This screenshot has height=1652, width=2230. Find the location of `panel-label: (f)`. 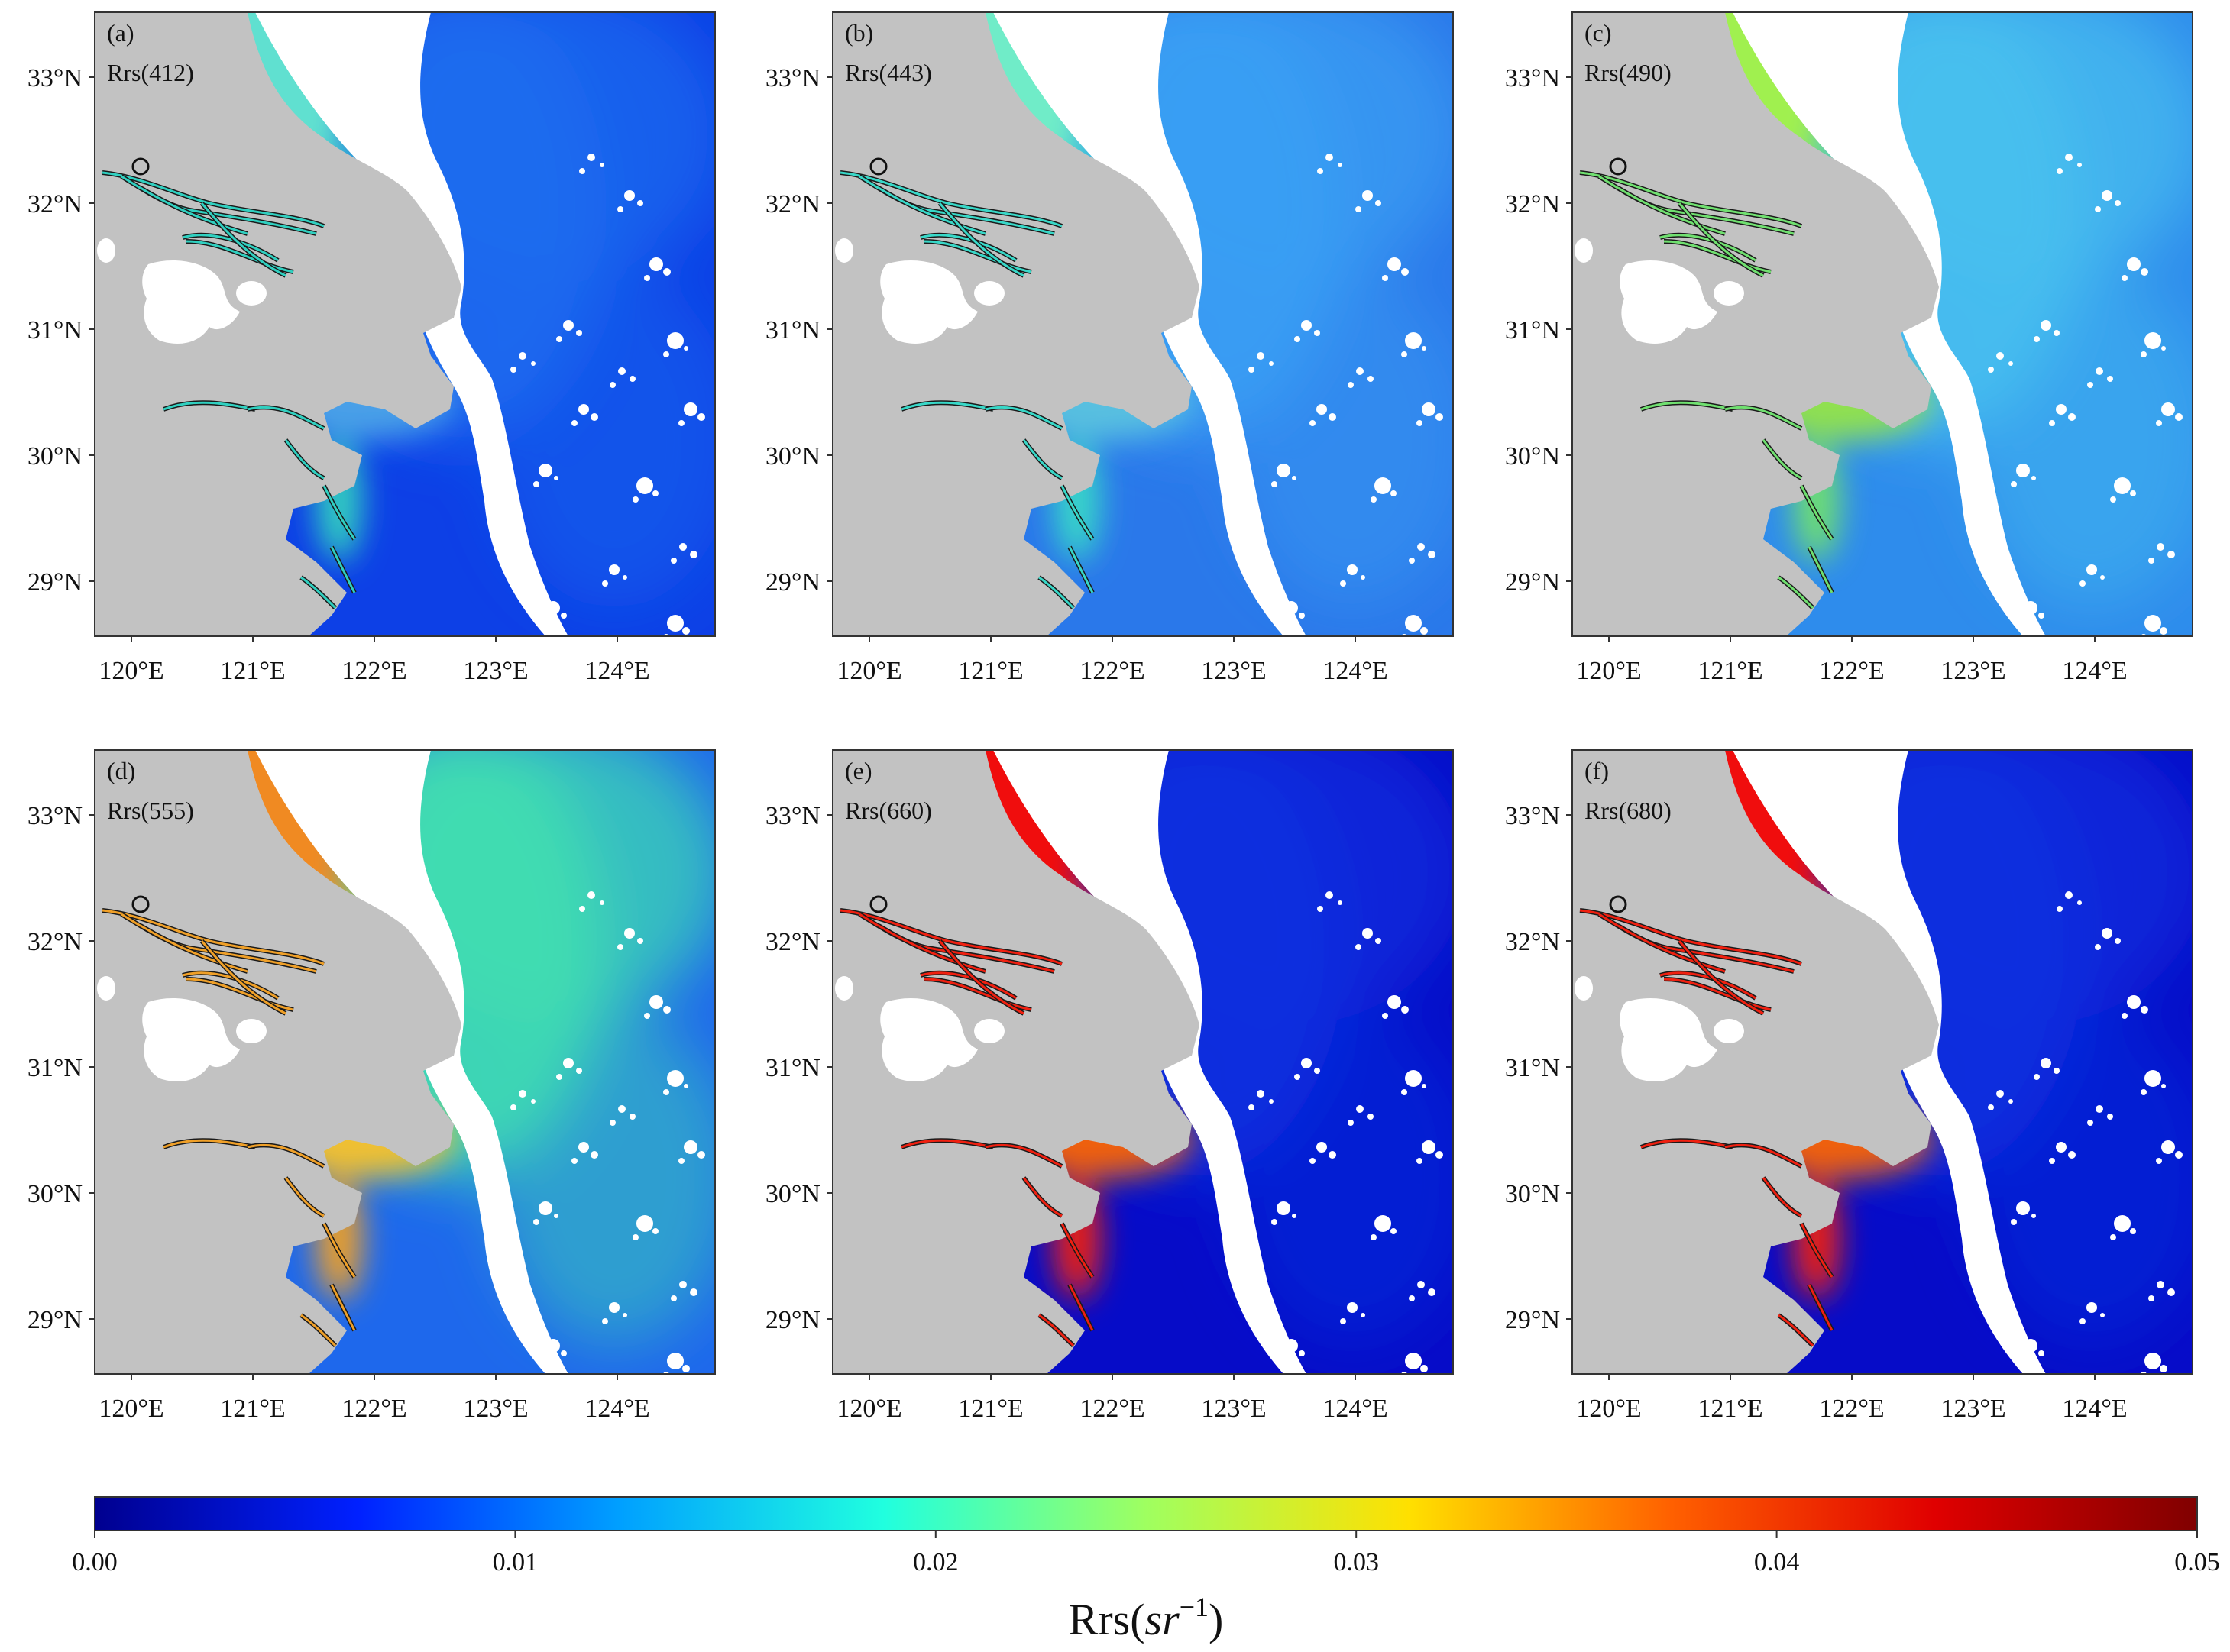

panel-label: (f) is located at coordinates (1596, 771).